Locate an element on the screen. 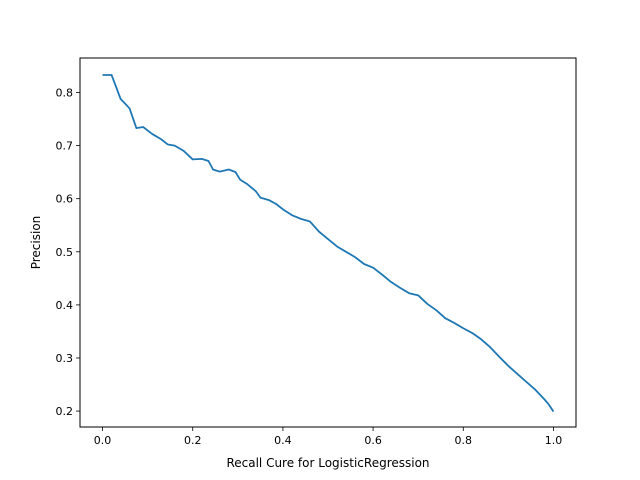 The image size is (640, 480). y-axis-ticks: 0.2 0.3 0.4 0.5 0.6 0.7 0.8 is located at coordinates (68, 252).